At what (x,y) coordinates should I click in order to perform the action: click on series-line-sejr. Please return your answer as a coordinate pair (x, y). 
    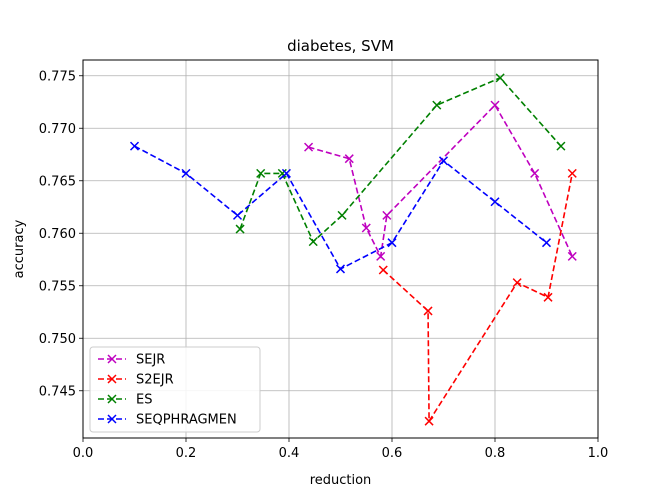
    Looking at the image, I should click on (440, 181).